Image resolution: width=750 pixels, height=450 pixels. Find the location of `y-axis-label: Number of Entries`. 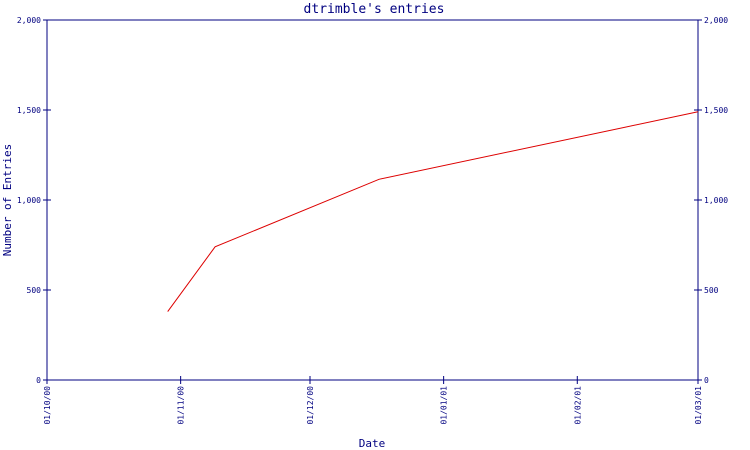

y-axis-label: Number of Entries is located at coordinates (7, 200).